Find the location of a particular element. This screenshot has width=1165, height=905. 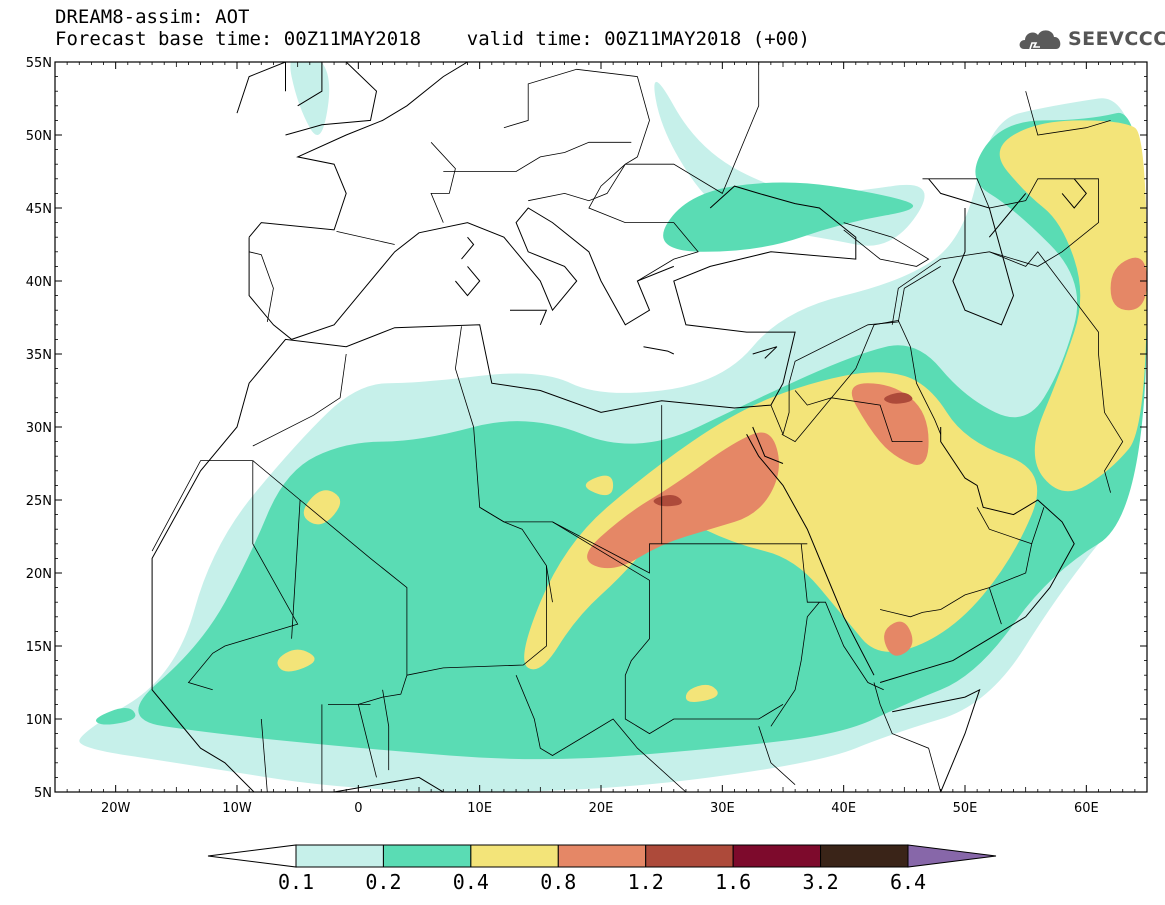

colorbar-label: 6.4 is located at coordinates (908, 882).